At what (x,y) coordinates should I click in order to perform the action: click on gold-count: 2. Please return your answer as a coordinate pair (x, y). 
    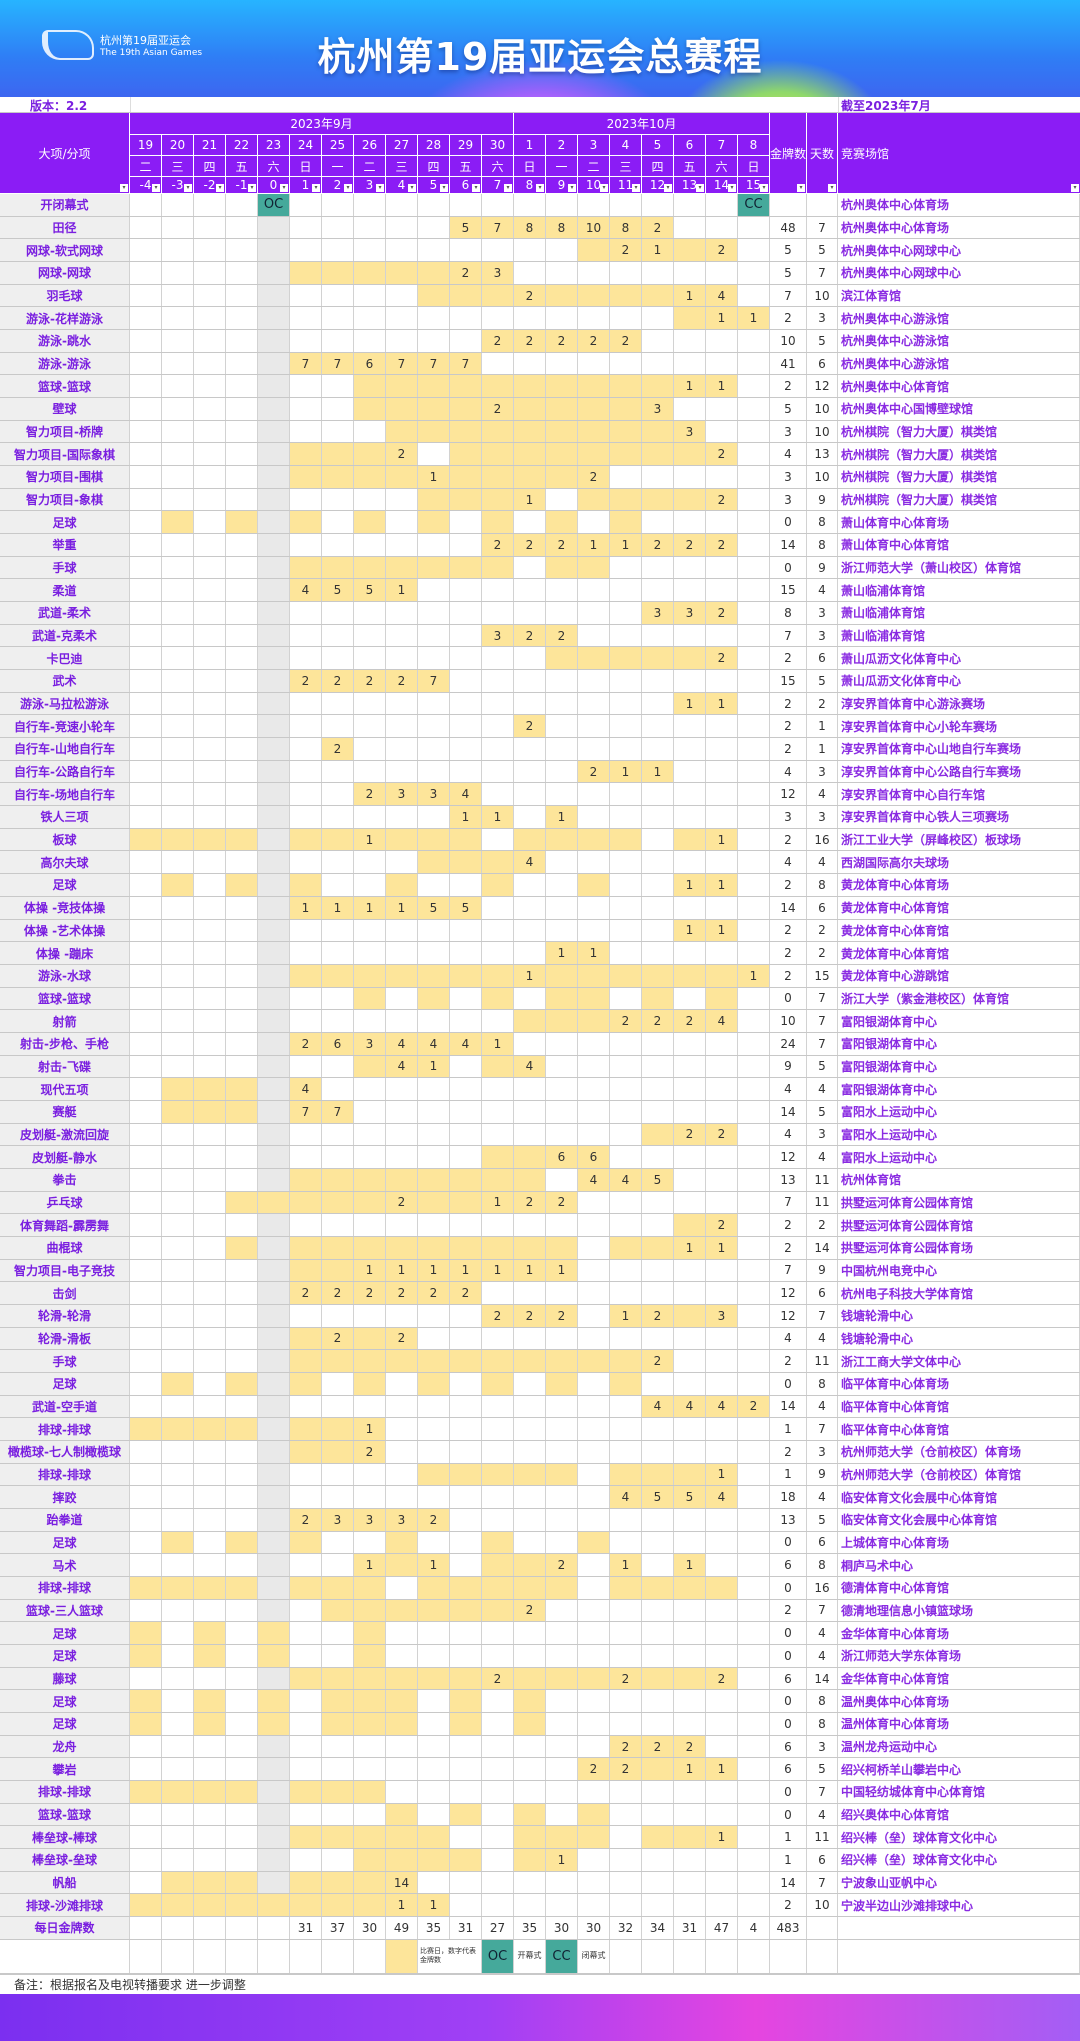
    Looking at the image, I should click on (788, 930).